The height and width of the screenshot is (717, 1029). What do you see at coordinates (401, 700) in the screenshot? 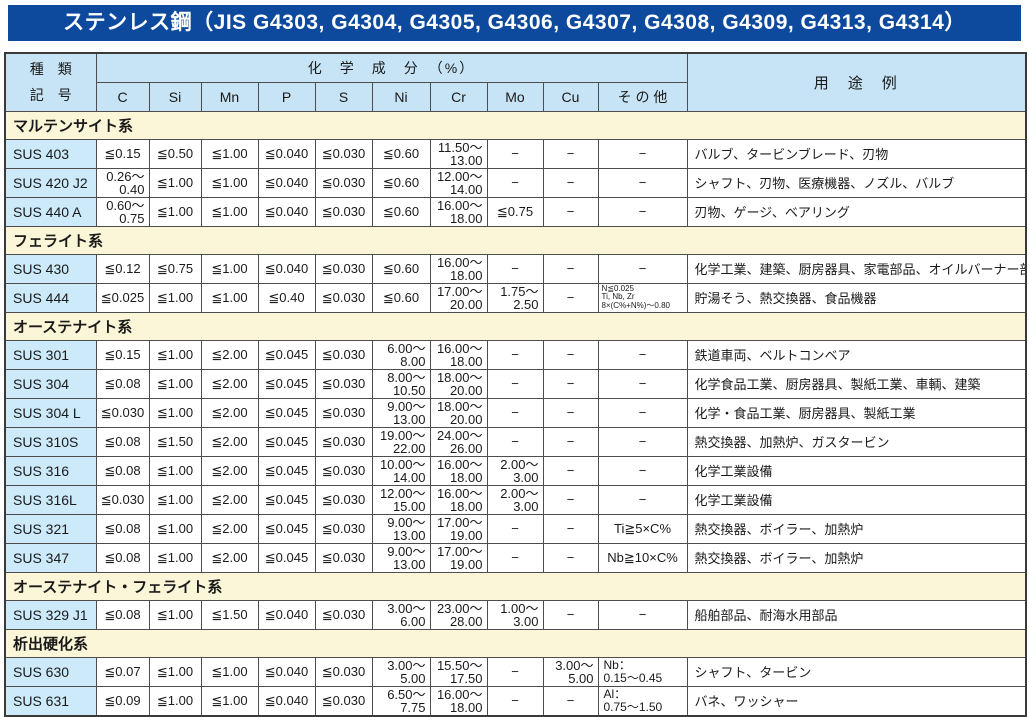
I see `composition-cell: 6.50～ 7.75` at bounding box center [401, 700].